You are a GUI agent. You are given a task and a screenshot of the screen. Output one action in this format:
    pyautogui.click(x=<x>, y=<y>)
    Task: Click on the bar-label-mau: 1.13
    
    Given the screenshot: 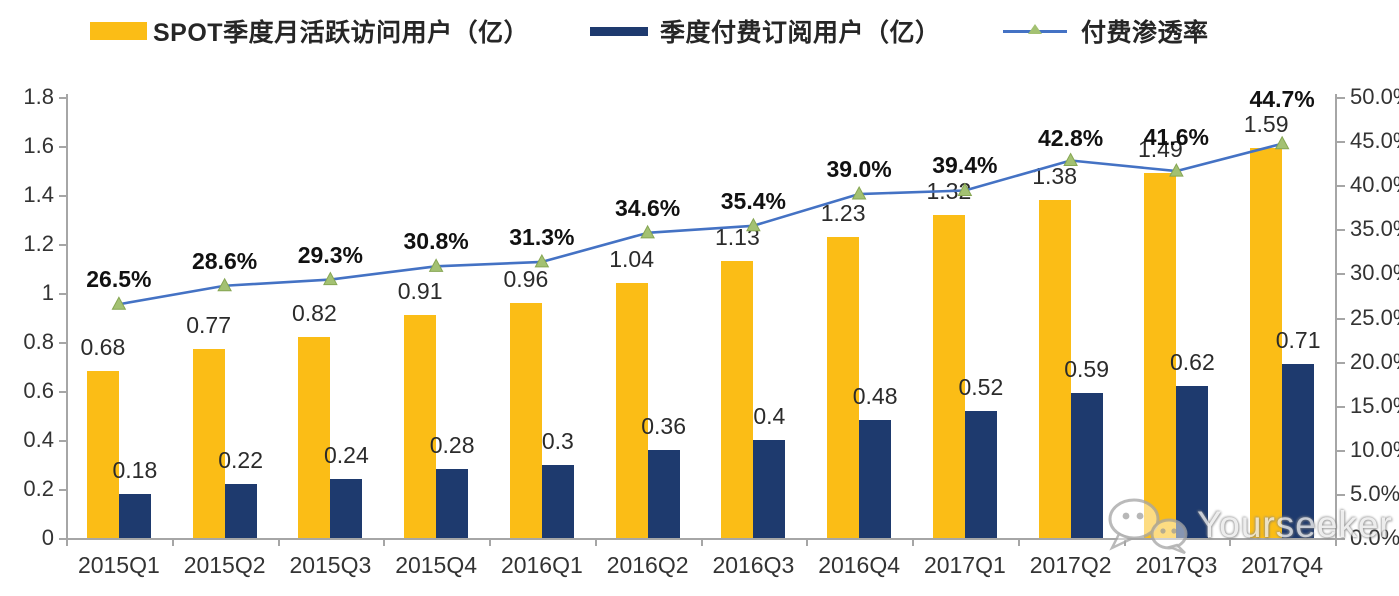 What is the action you would take?
    pyautogui.click(x=737, y=237)
    